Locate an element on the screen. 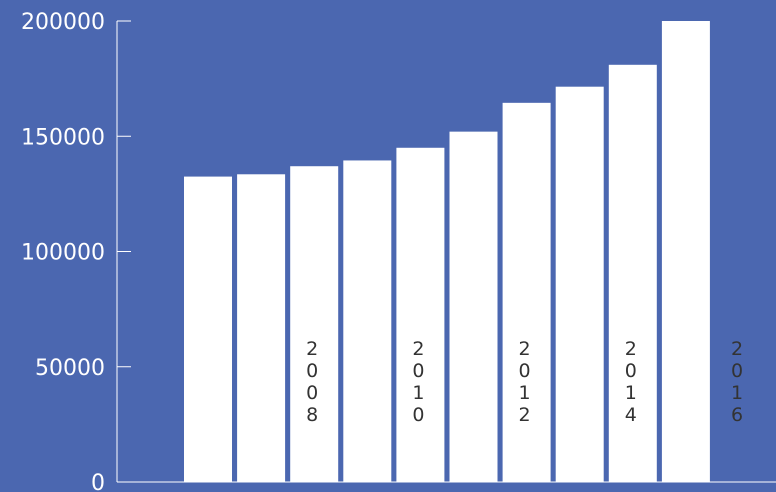 This screenshot has height=492, width=776. y-tick-label: 150000 is located at coordinates (63, 137).